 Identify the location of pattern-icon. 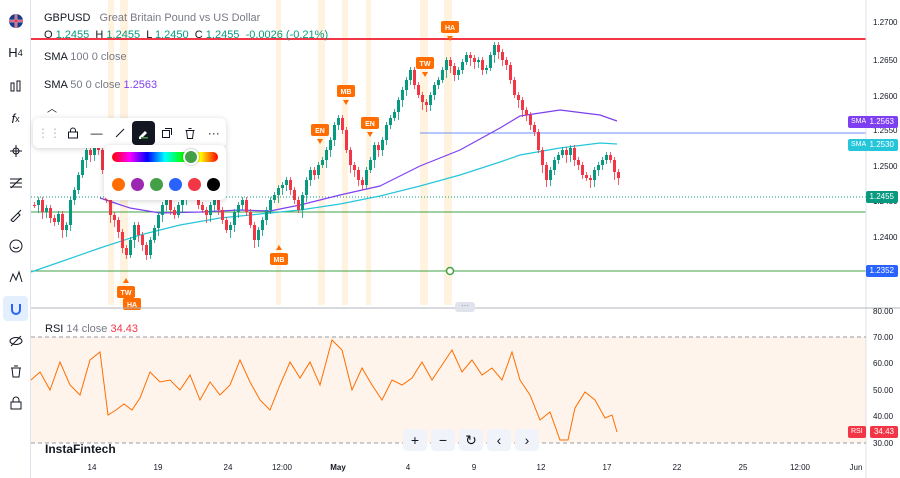
(15, 276).